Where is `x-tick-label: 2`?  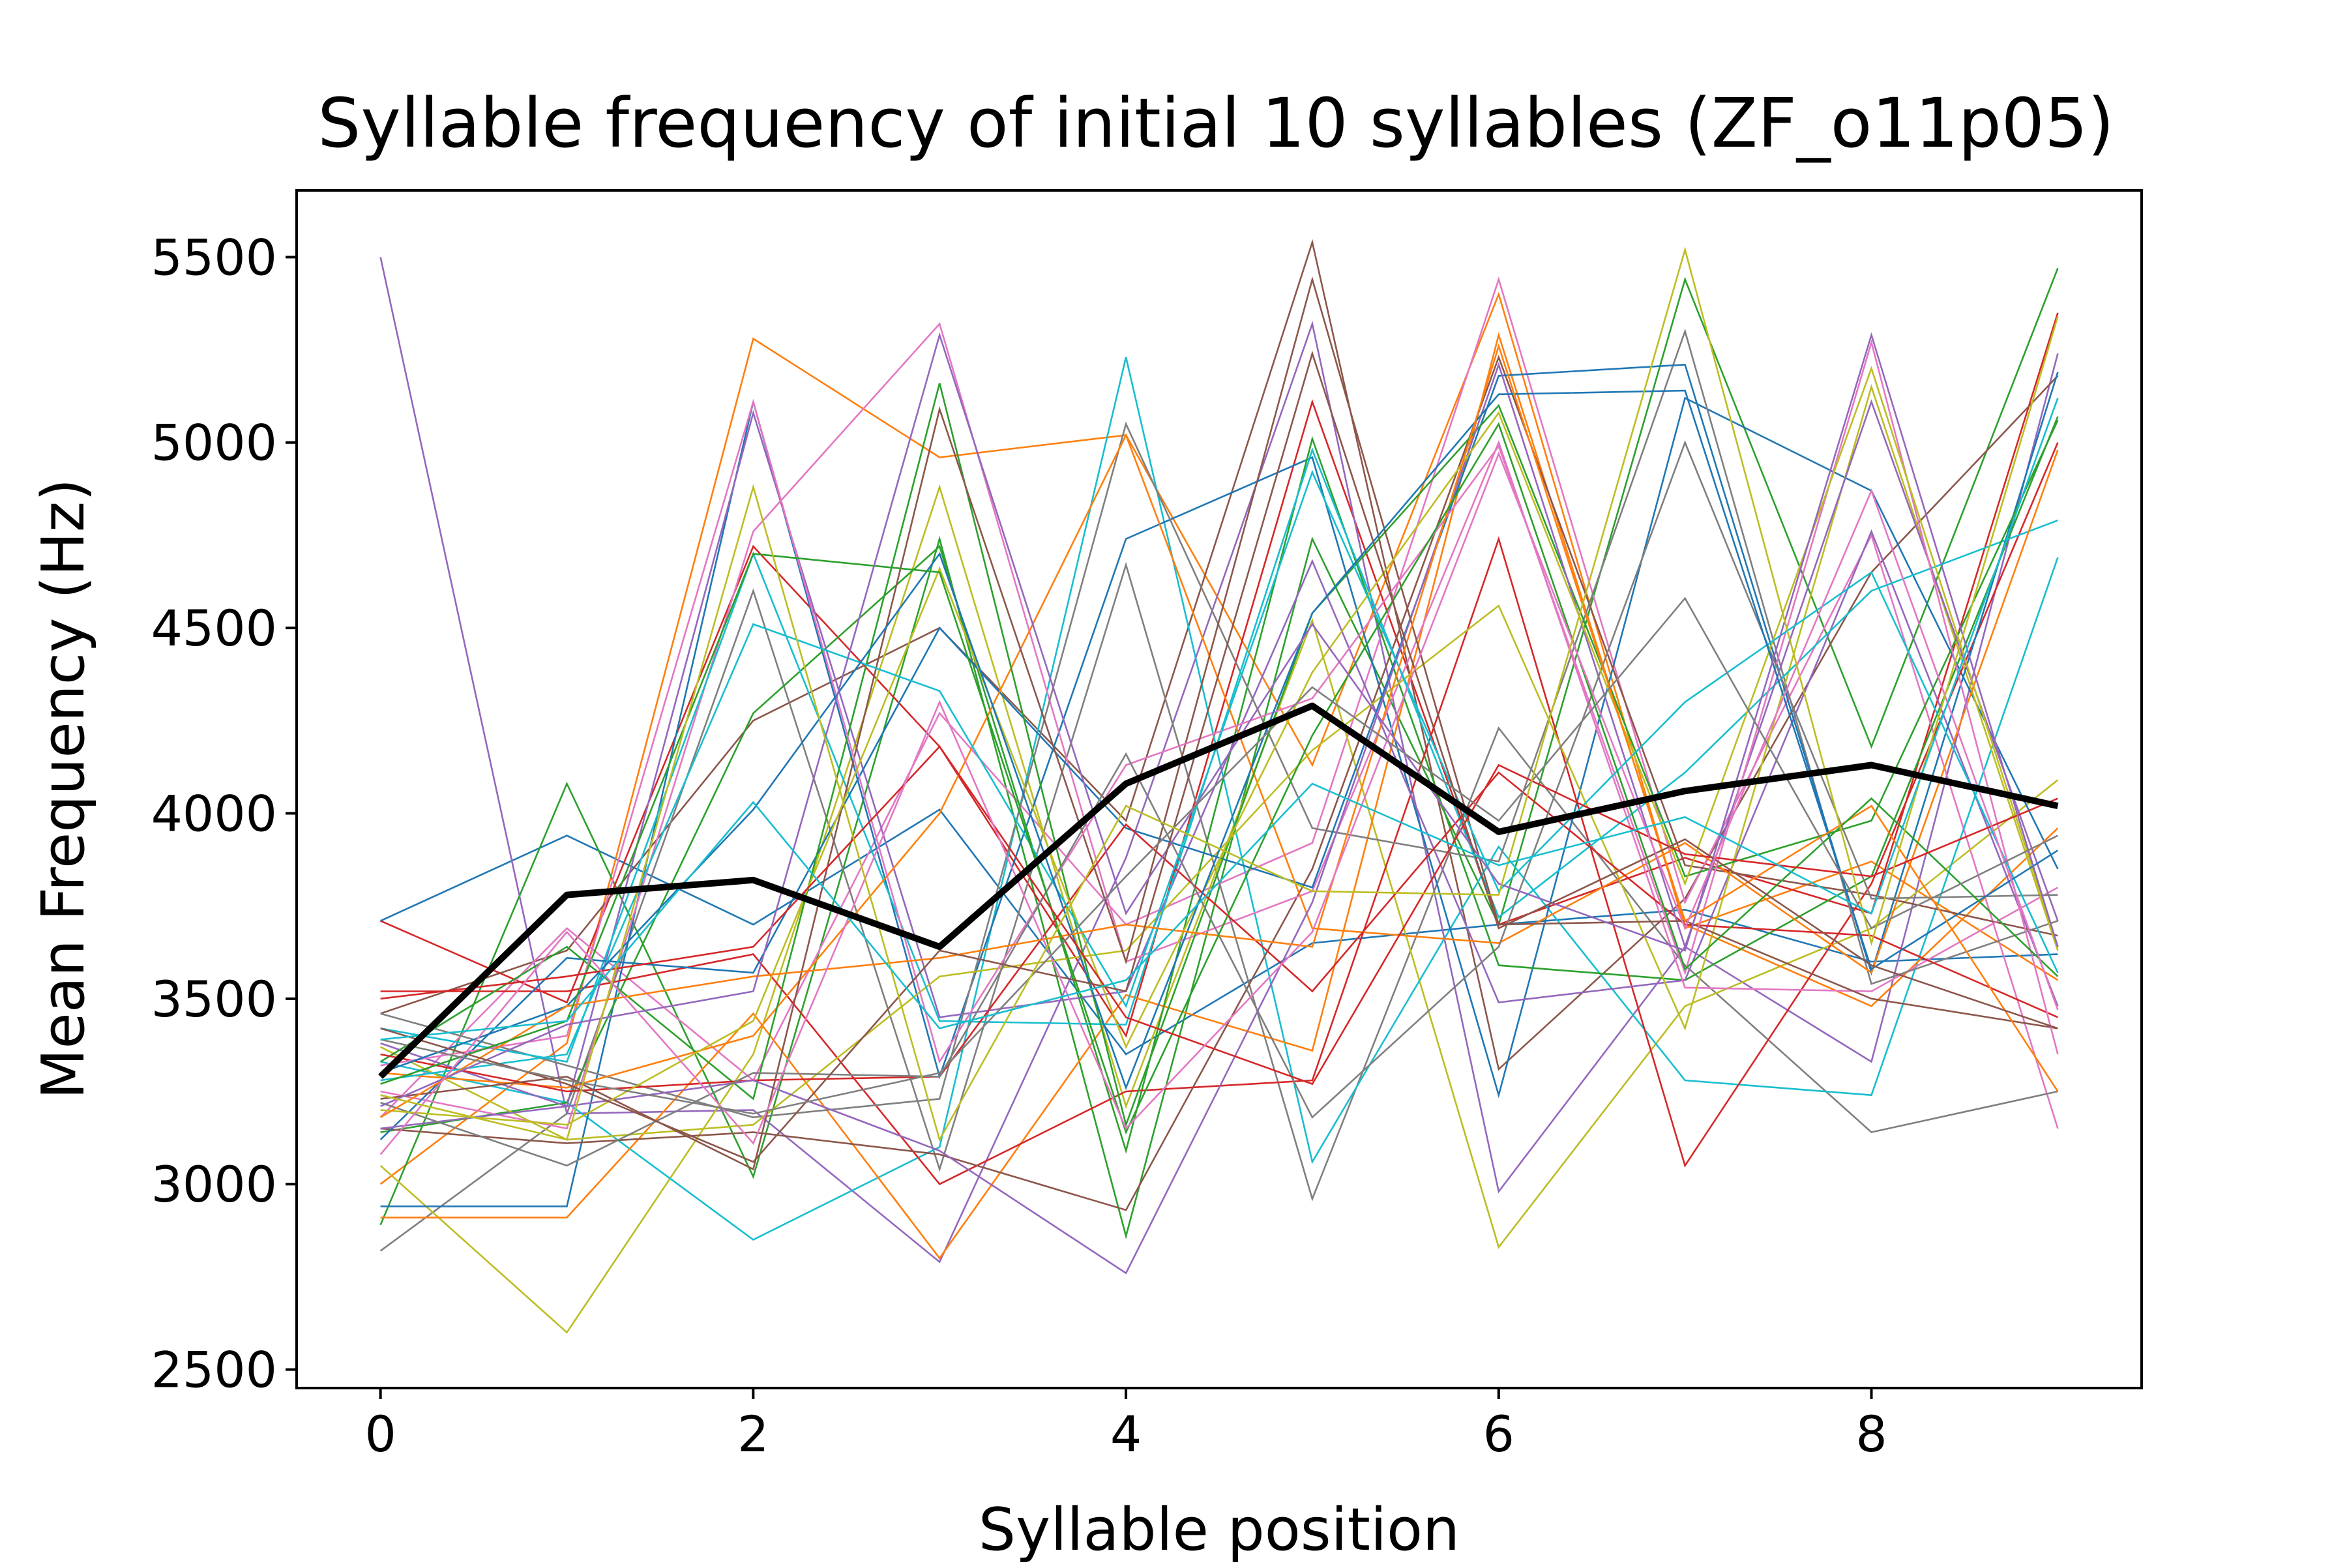
x-tick-label: 2 is located at coordinates (753, 1434).